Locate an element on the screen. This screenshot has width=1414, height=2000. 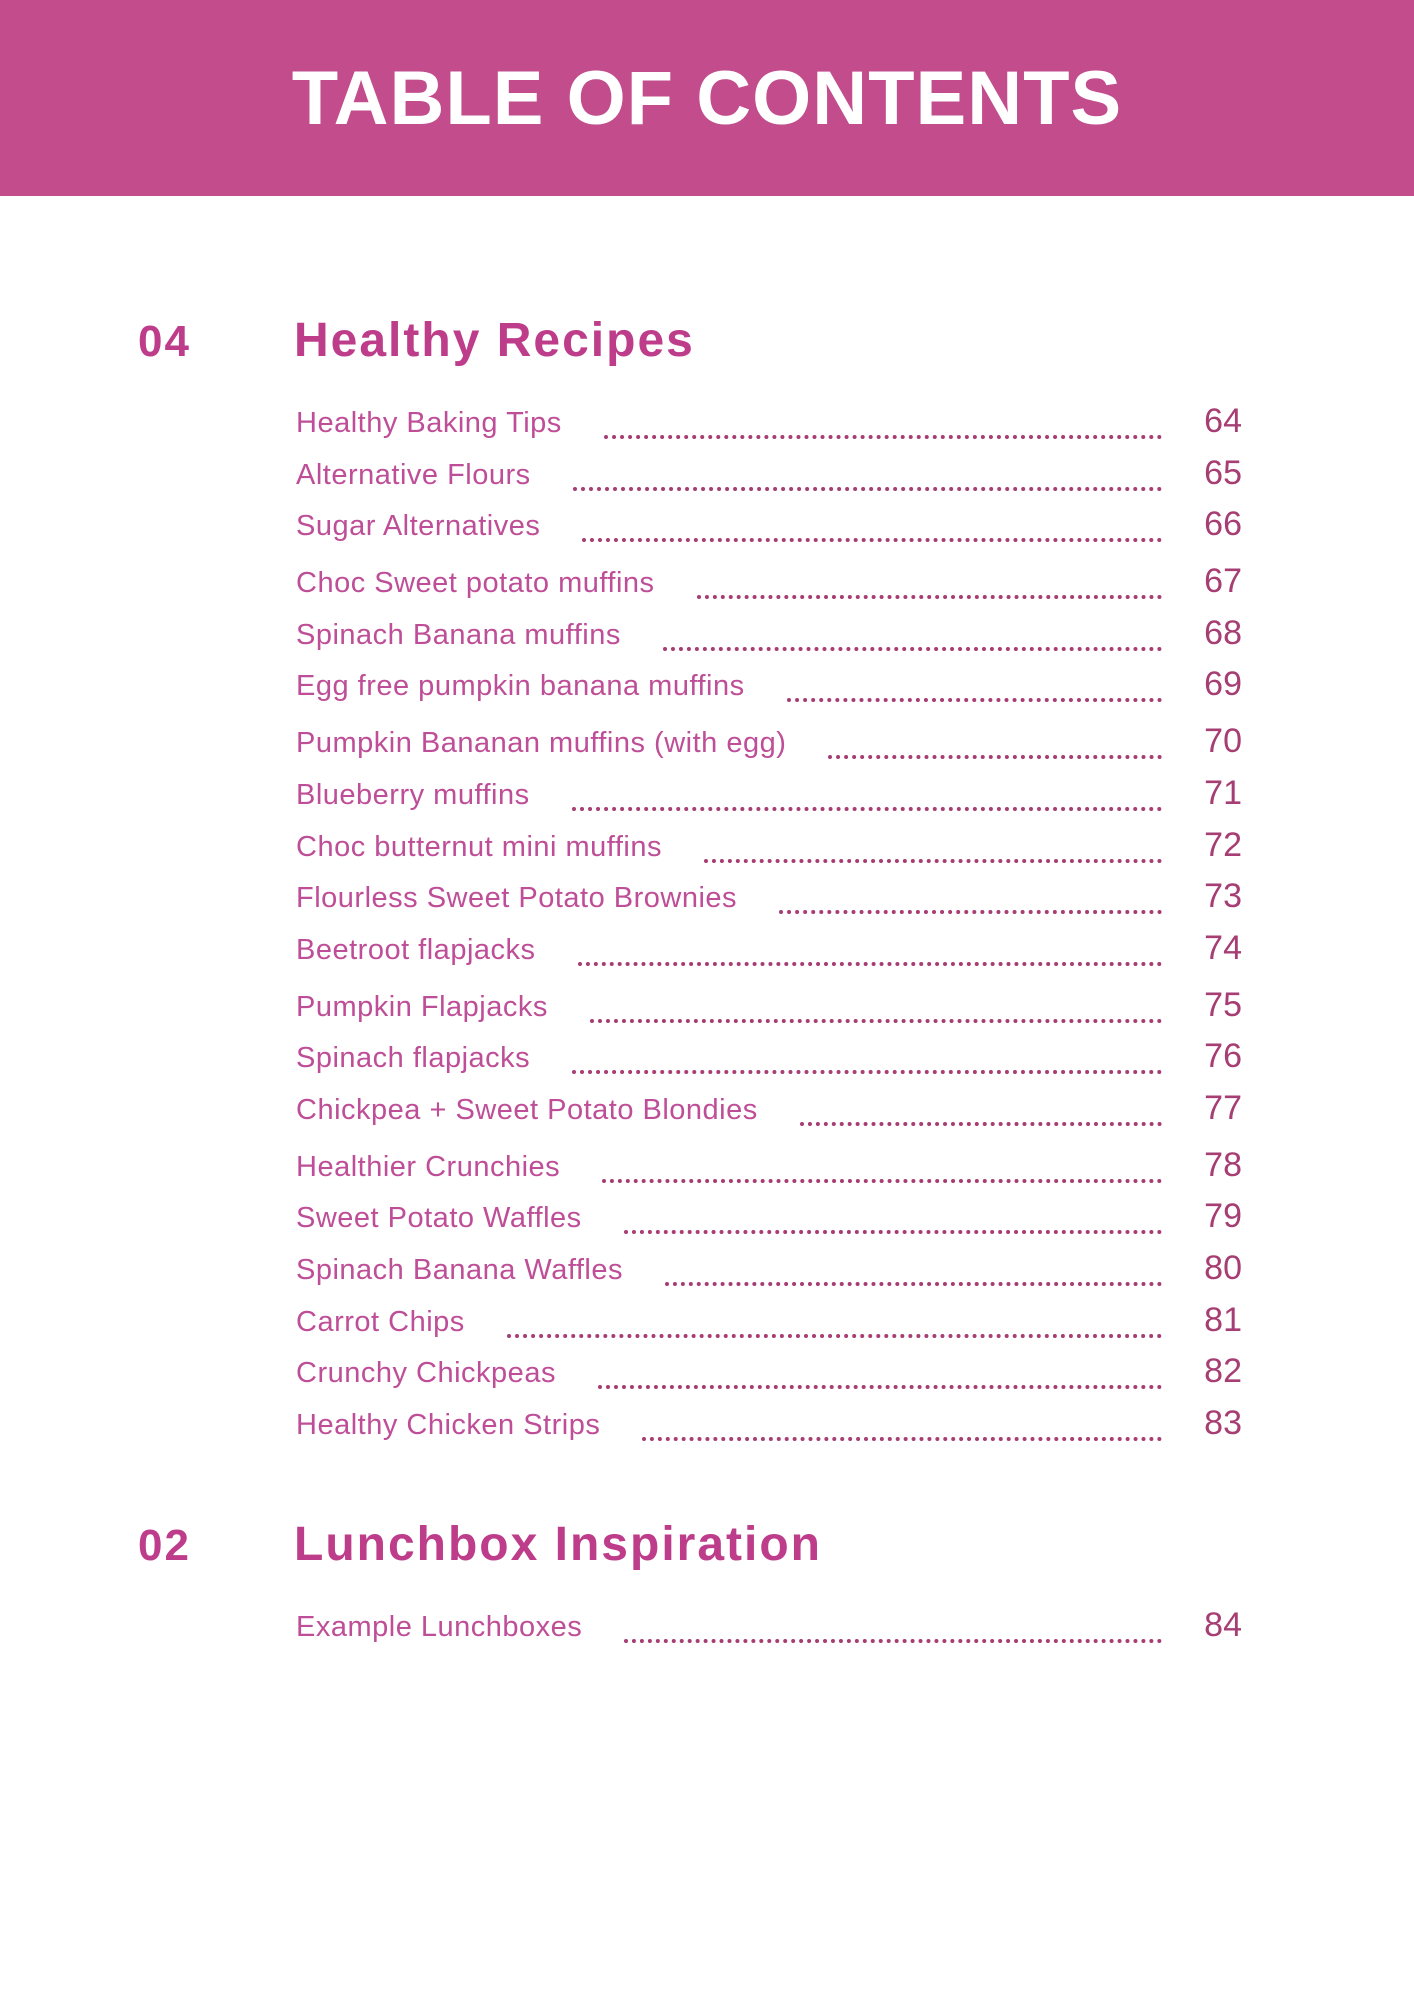
toc-entry: Choc Sweet potato muffins 67 is located at coordinates (769, 589).